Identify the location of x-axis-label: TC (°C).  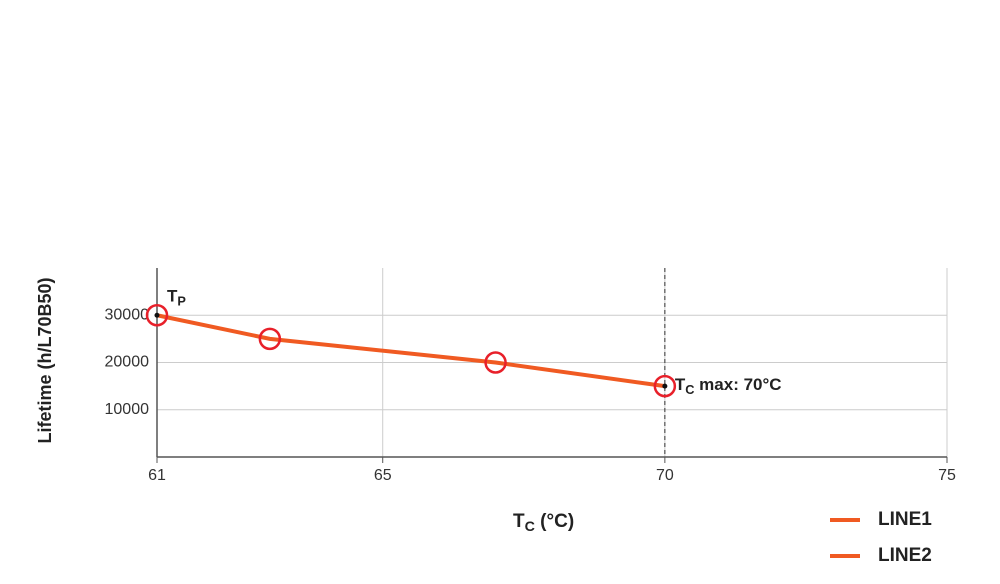
(543, 523).